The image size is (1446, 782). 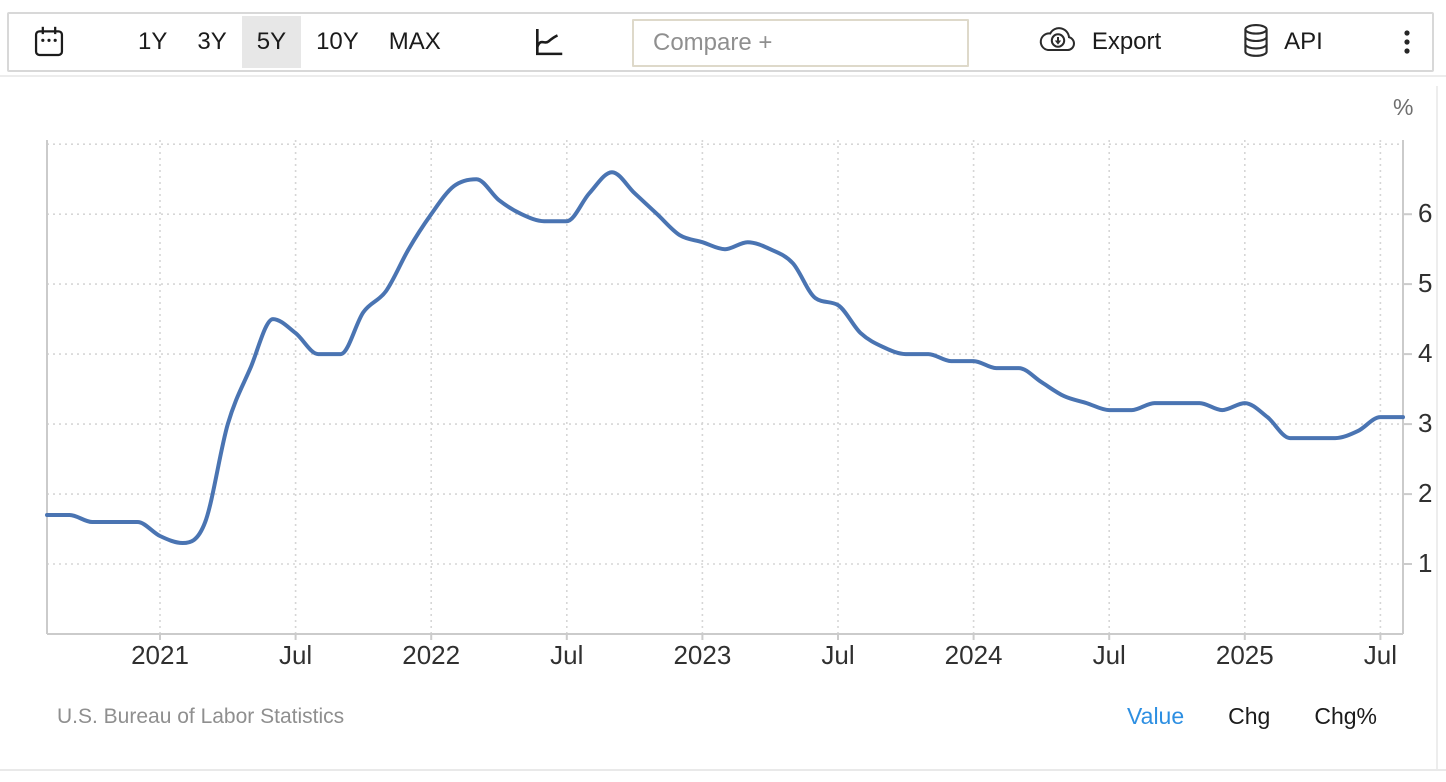 What do you see at coordinates (337, 42) in the screenshot?
I see `range-button-10y: 10Y` at bounding box center [337, 42].